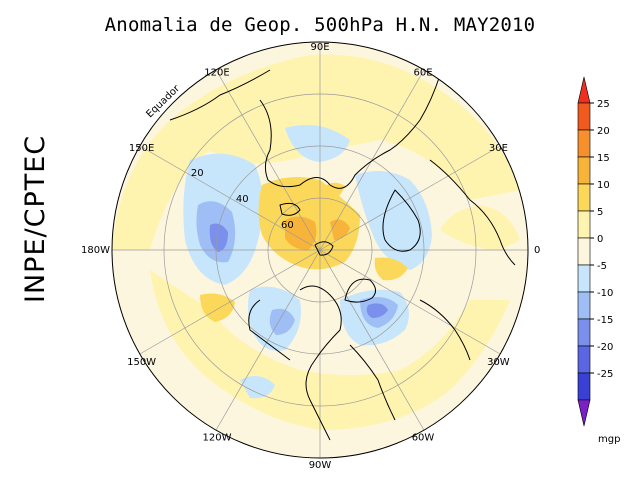 This screenshot has width=640, height=494. I want to click on longitude-label: 60E, so click(422, 73).